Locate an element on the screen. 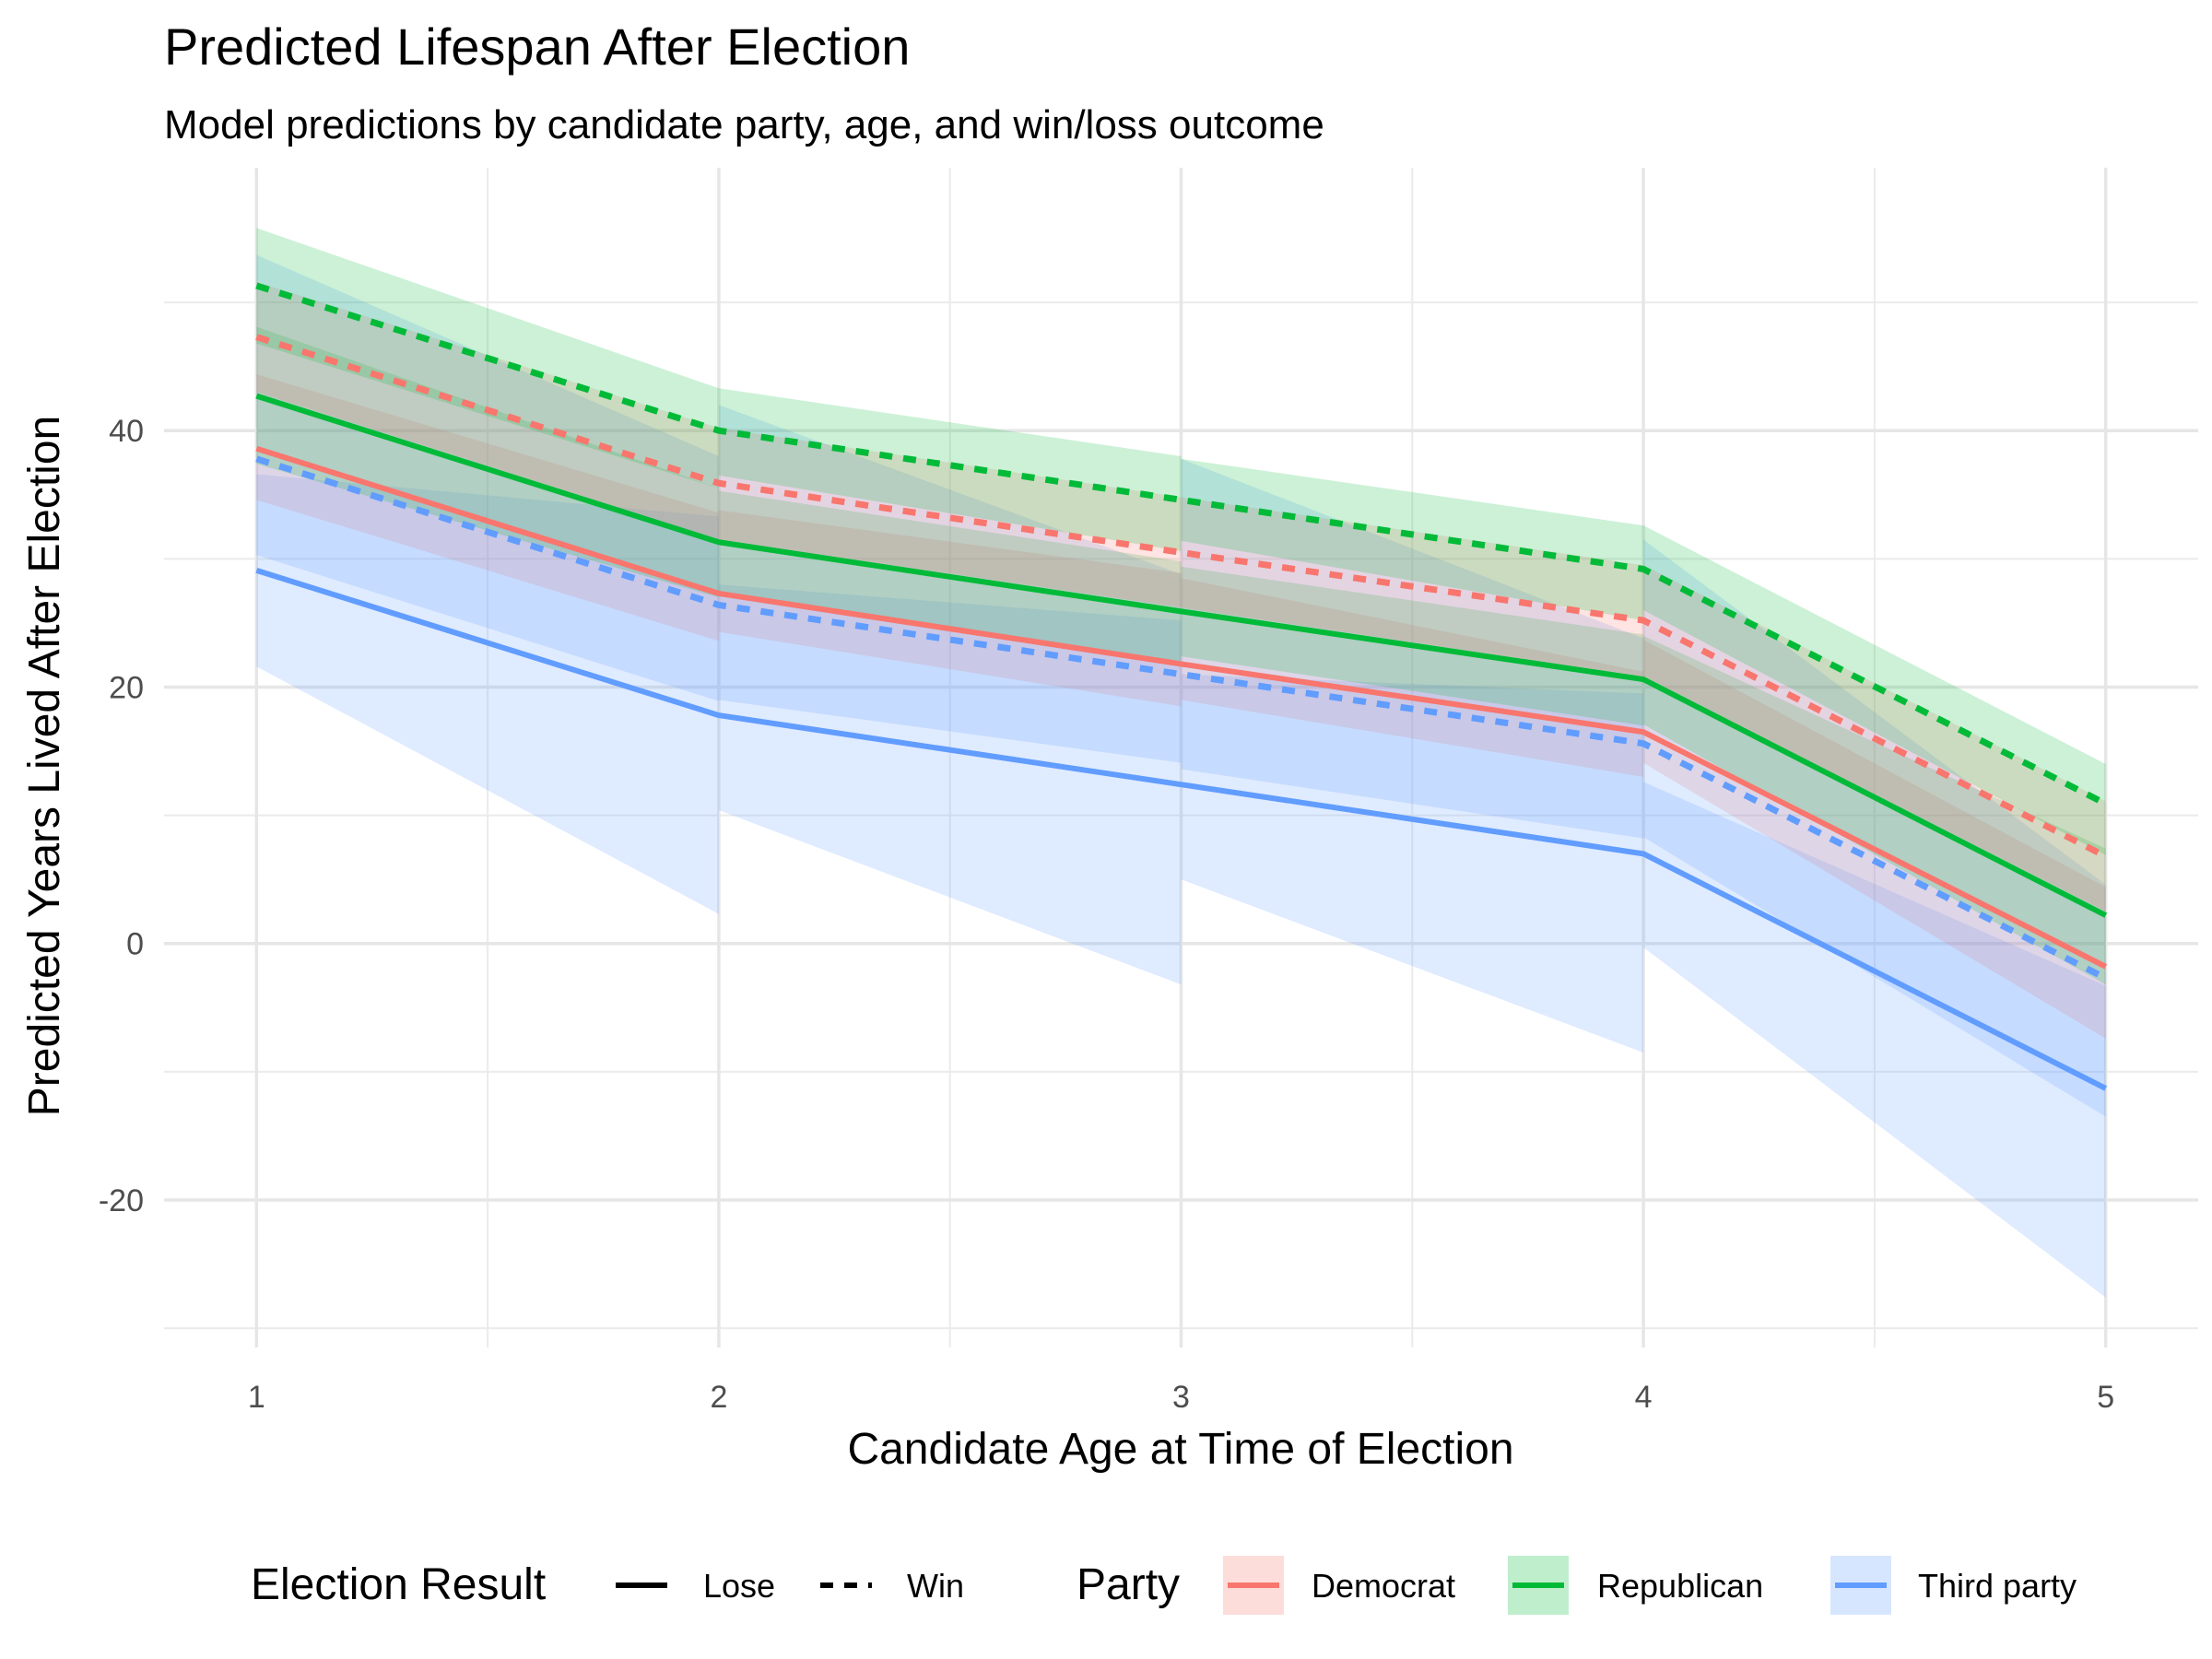 The height and width of the screenshot is (1659, 2212). x-tick-labels: 1 2 3 4 5 is located at coordinates (1181, 1397).